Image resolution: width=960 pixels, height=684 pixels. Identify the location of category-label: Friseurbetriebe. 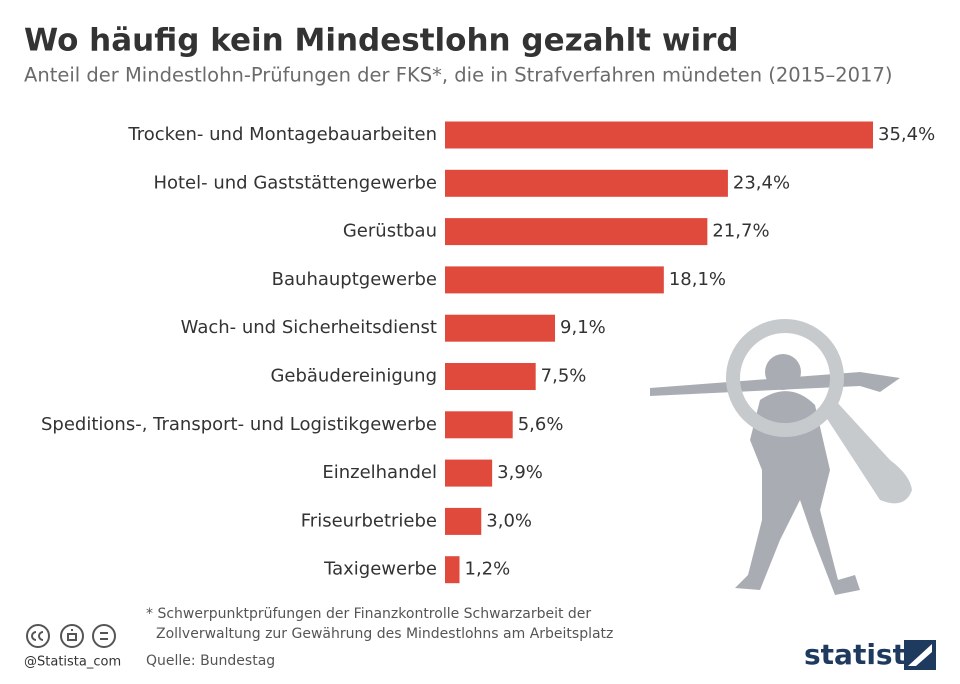
(369, 520).